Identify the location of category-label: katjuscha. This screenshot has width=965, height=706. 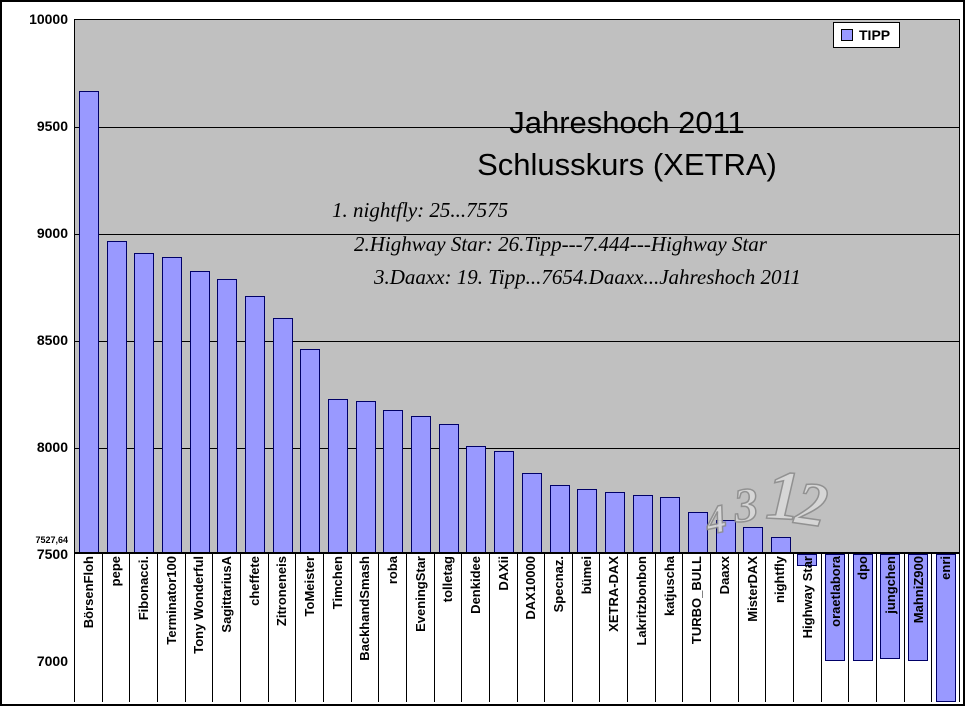
(669, 586).